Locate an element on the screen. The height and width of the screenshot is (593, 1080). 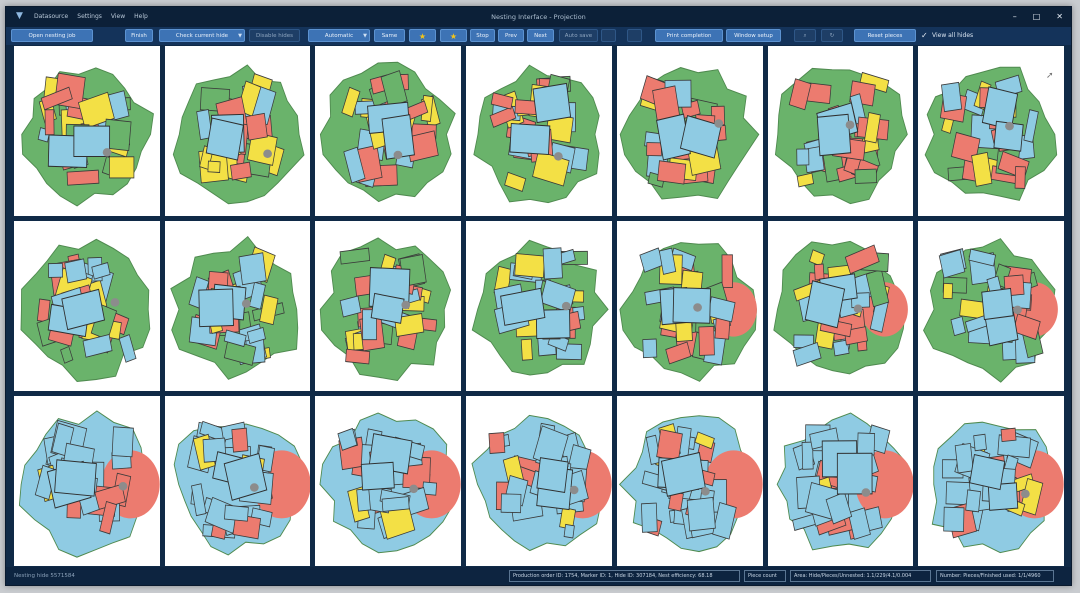
star-button-1: ★ is located at coordinates (422, 35).